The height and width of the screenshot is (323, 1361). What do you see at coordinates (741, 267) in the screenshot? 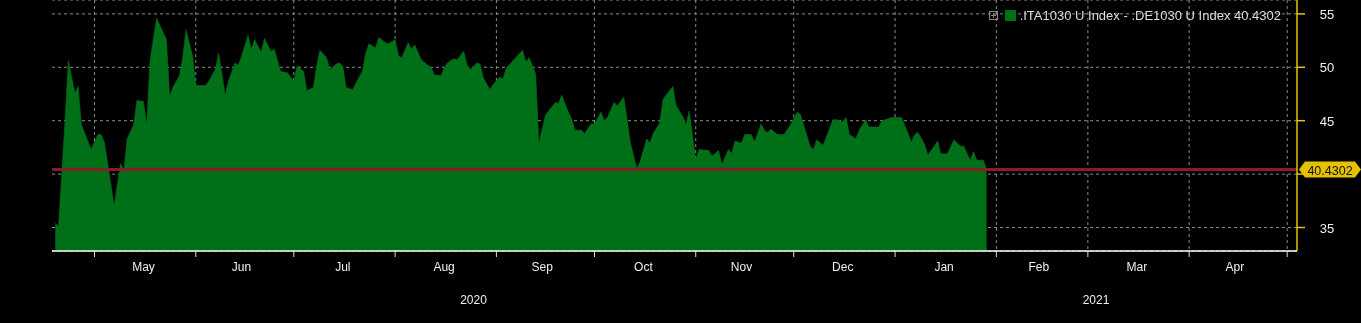
I see `x-tick-label: Nov` at bounding box center [741, 267].